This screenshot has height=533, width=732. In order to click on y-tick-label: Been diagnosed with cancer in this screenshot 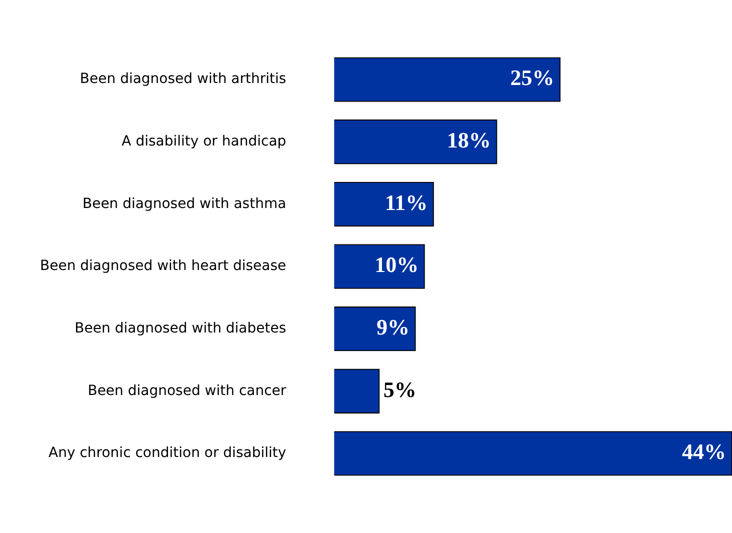, I will do `click(187, 390)`.